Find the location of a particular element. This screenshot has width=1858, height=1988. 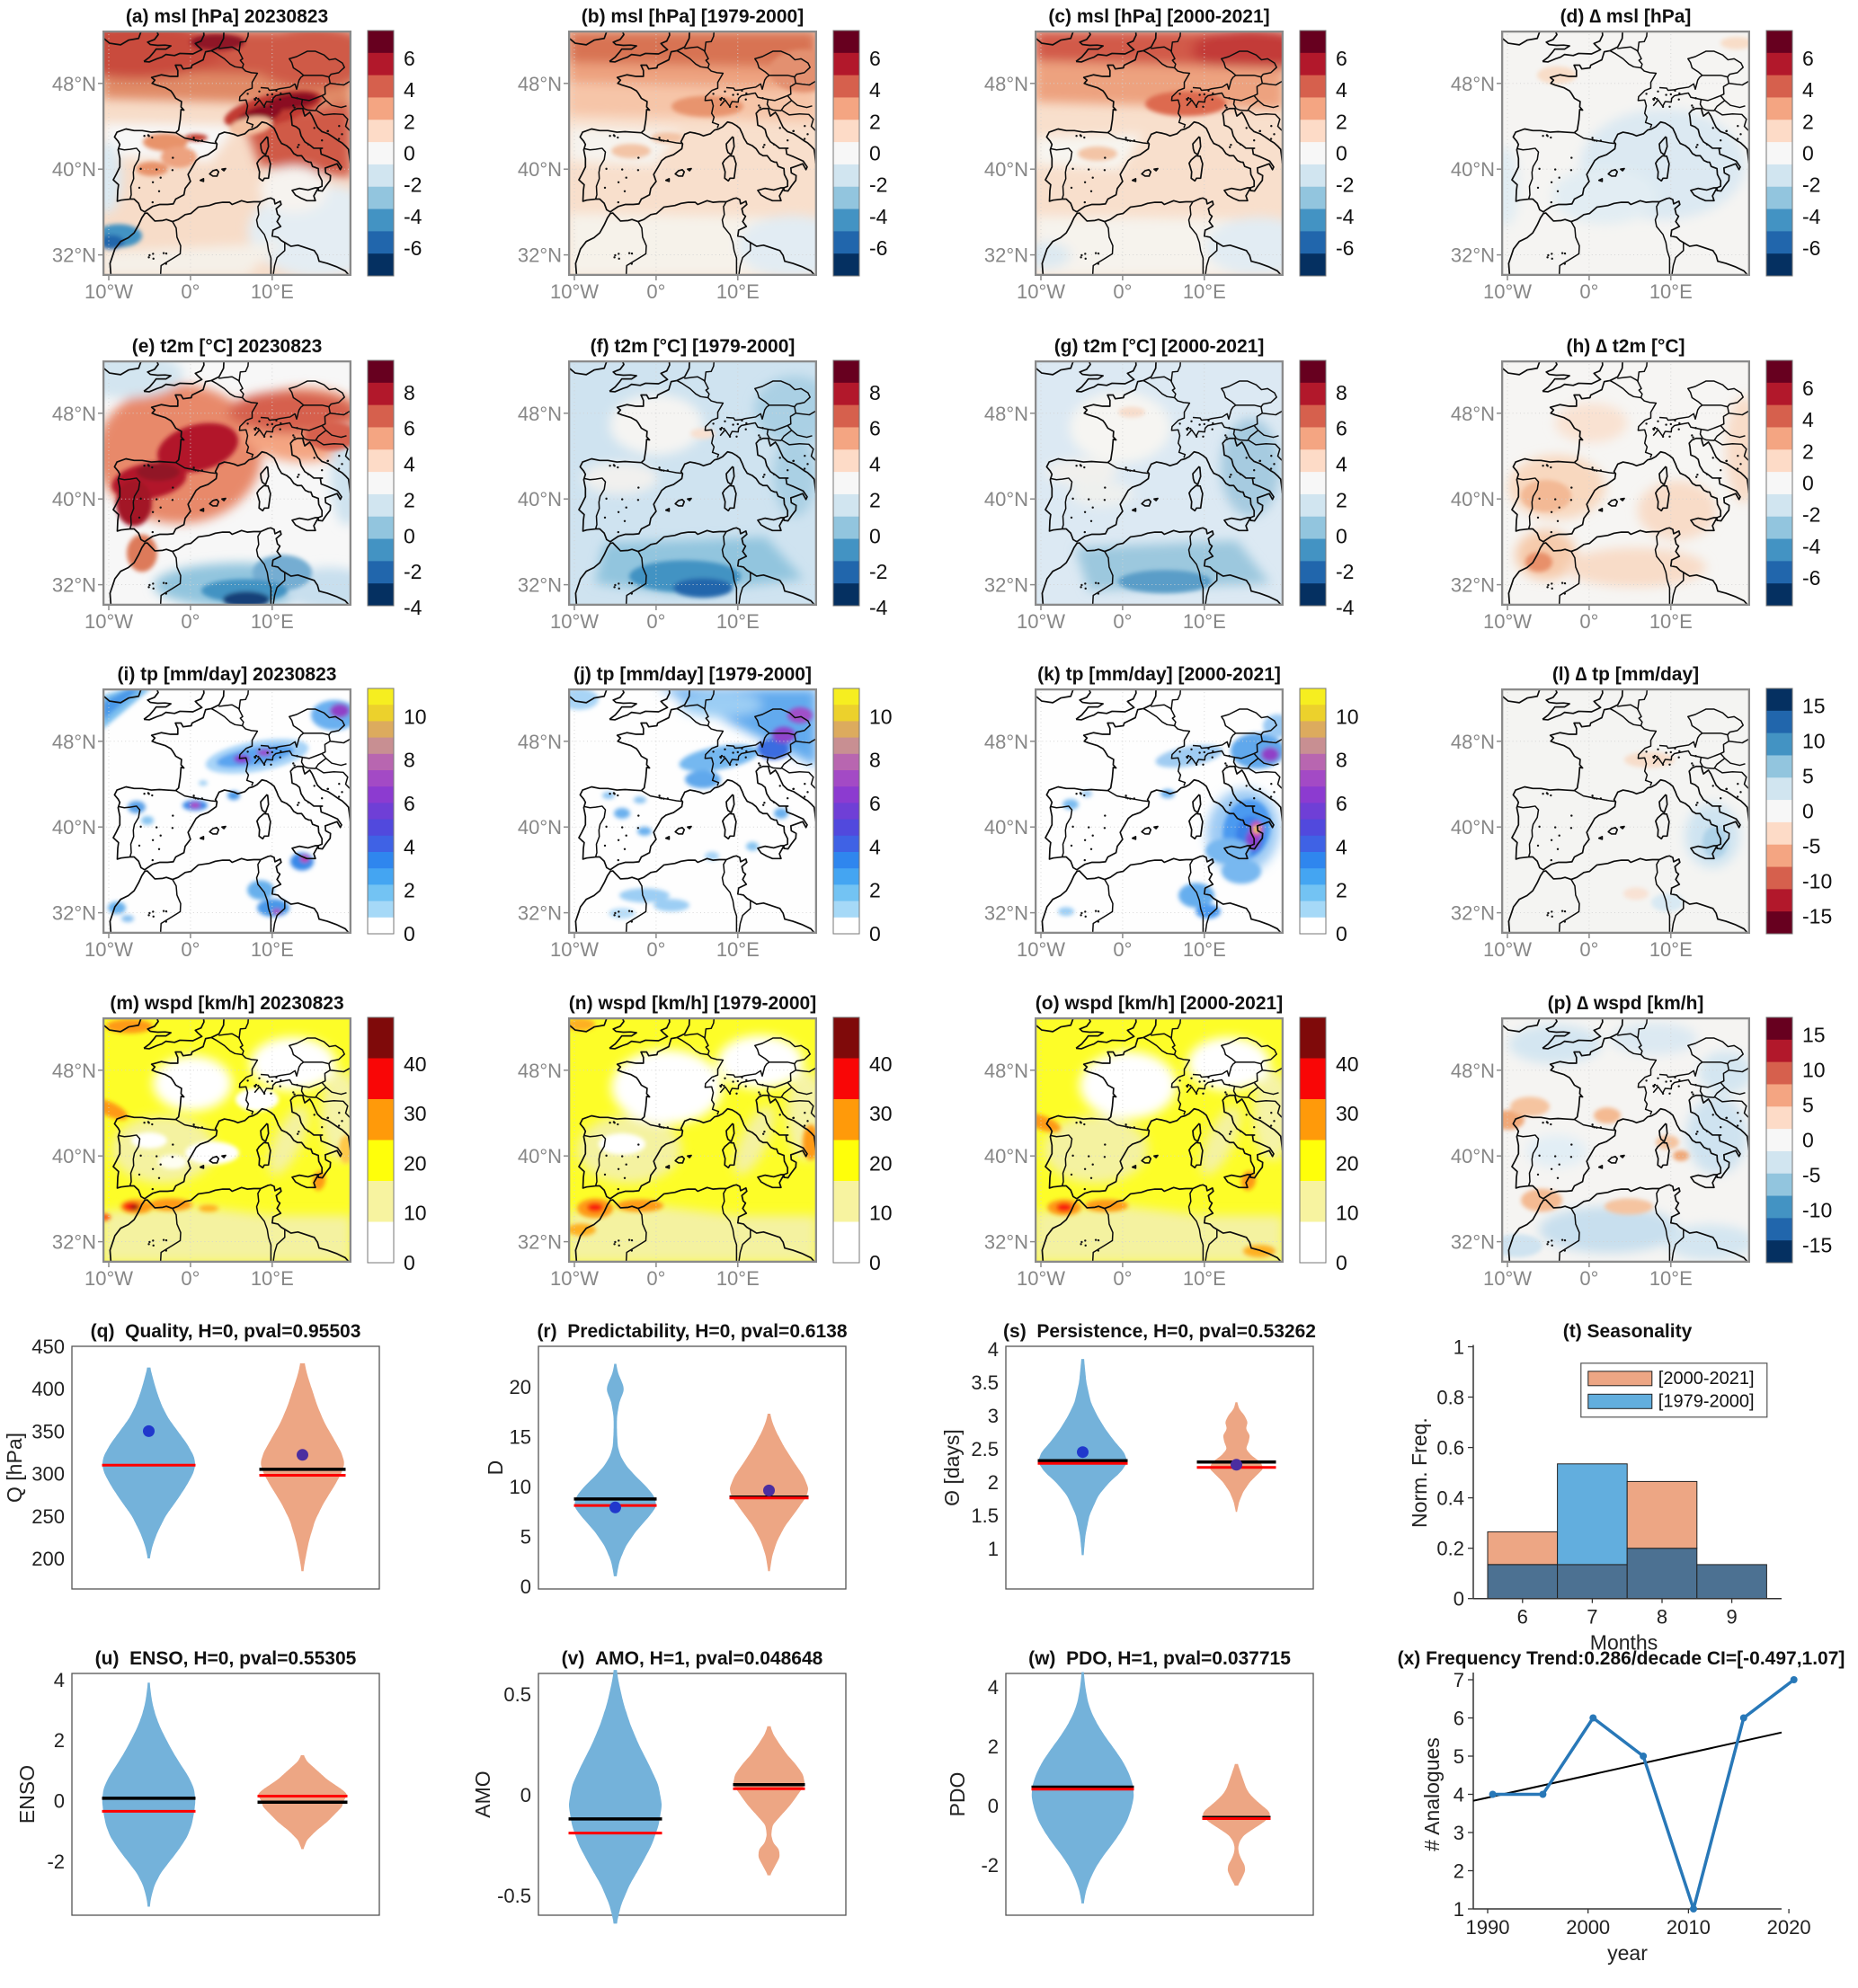

svg-text: AMO is located at coordinates (482, 1794).